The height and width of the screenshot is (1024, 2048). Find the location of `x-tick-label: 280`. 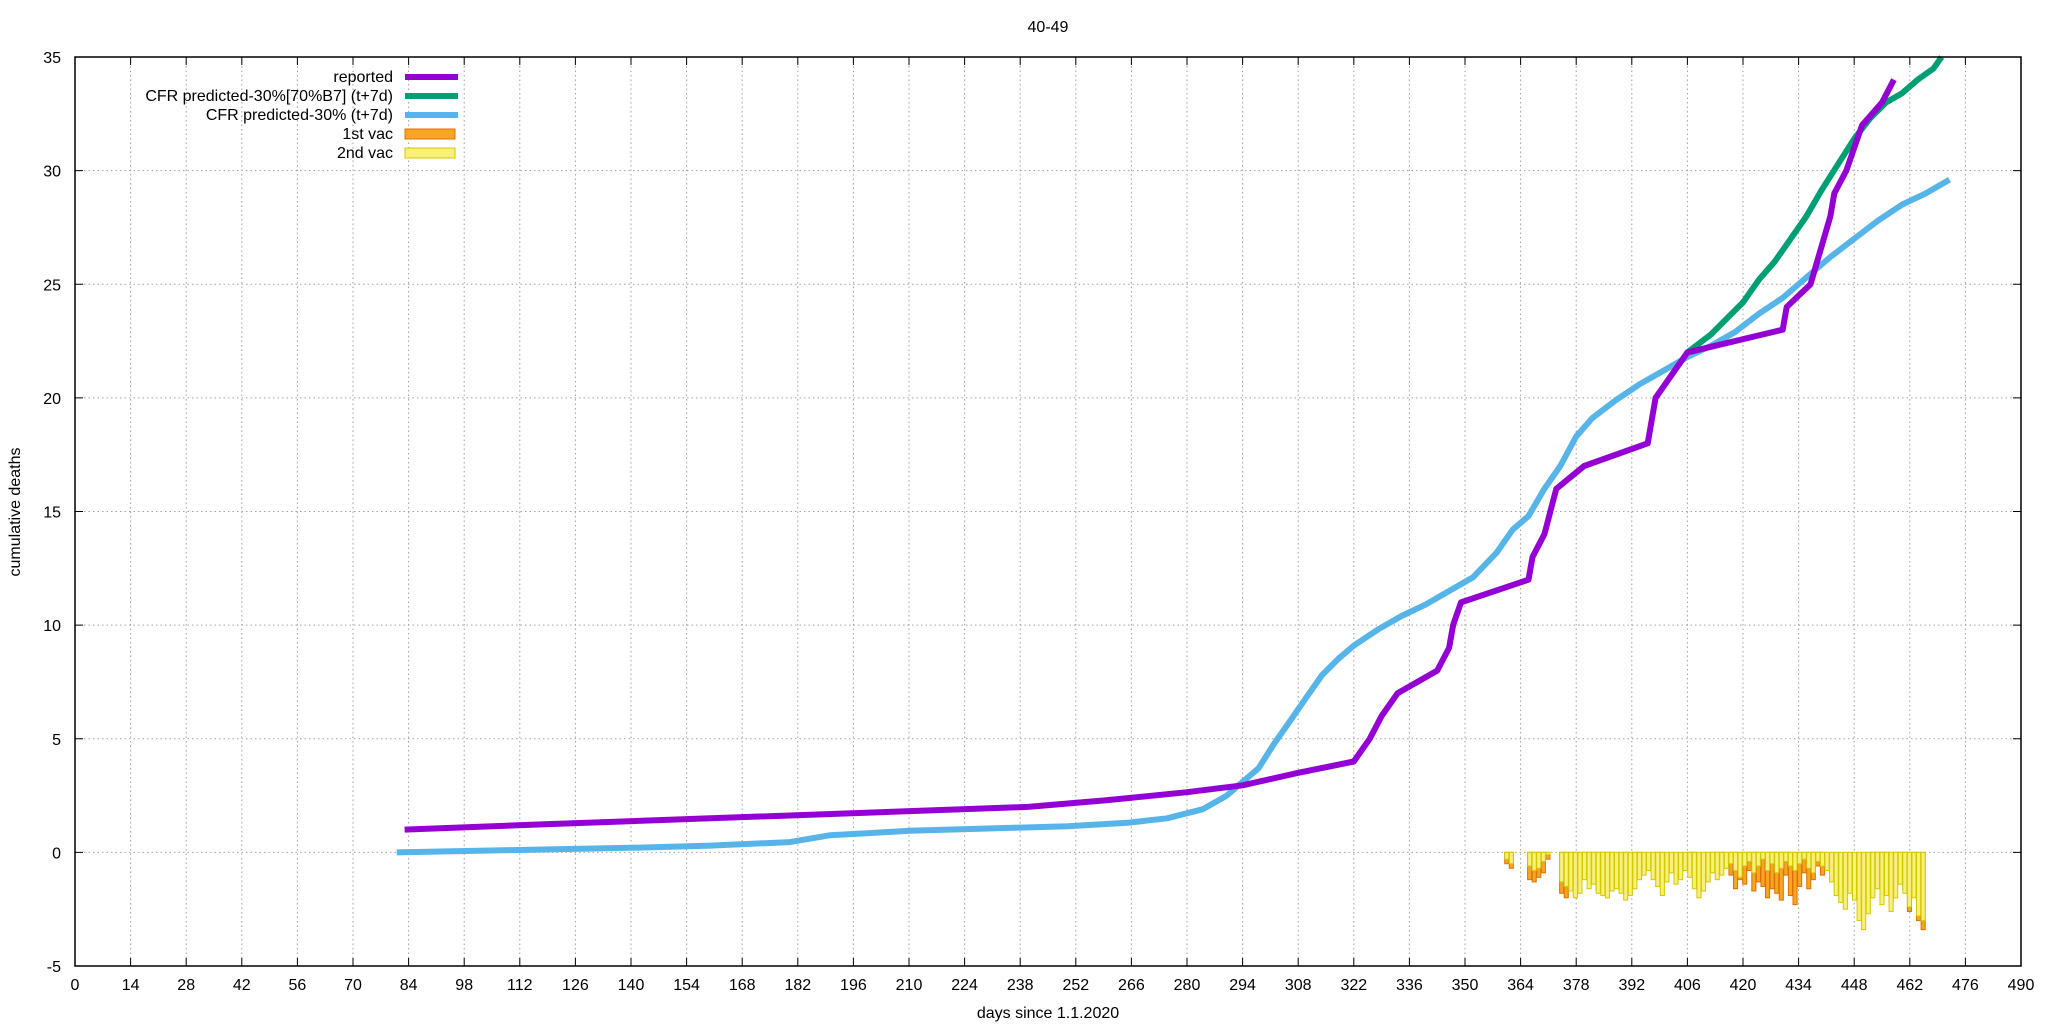

x-tick-label: 280 is located at coordinates (1187, 985).